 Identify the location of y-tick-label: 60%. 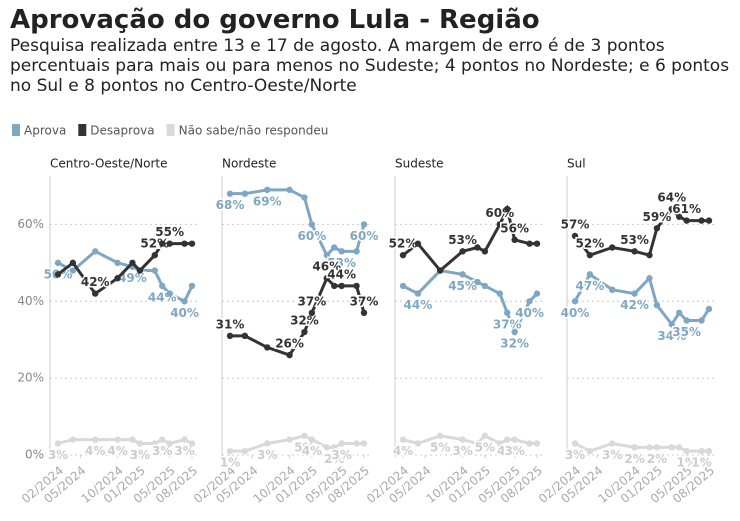
(30, 224).